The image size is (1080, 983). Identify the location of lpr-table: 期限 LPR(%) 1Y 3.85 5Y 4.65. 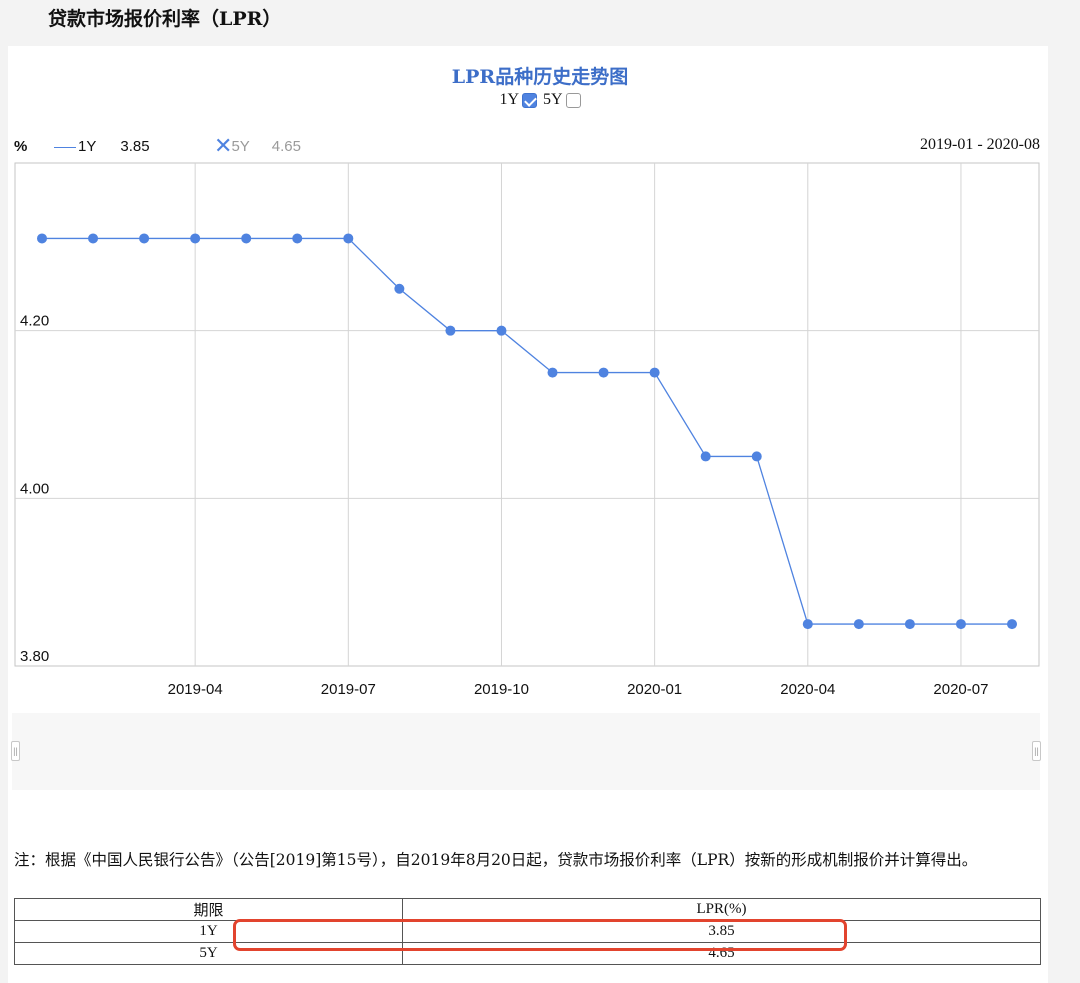
(528, 931).